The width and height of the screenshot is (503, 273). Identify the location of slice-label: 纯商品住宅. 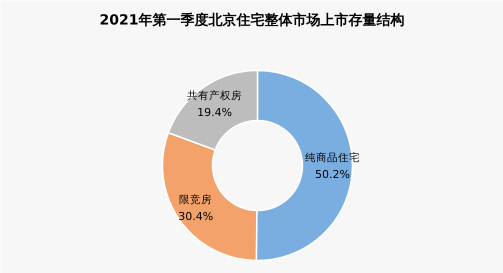
(332, 157).